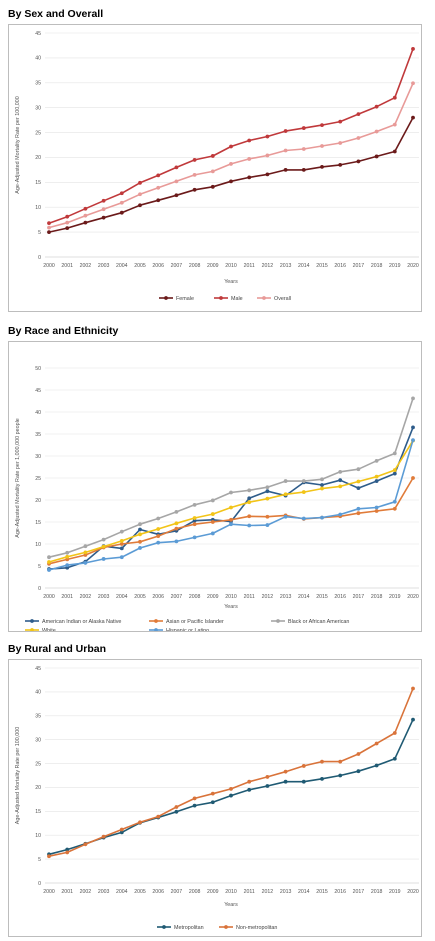  Describe the element at coordinates (189, 928) in the screenshot. I see `legend-label: Metropolitan` at that location.